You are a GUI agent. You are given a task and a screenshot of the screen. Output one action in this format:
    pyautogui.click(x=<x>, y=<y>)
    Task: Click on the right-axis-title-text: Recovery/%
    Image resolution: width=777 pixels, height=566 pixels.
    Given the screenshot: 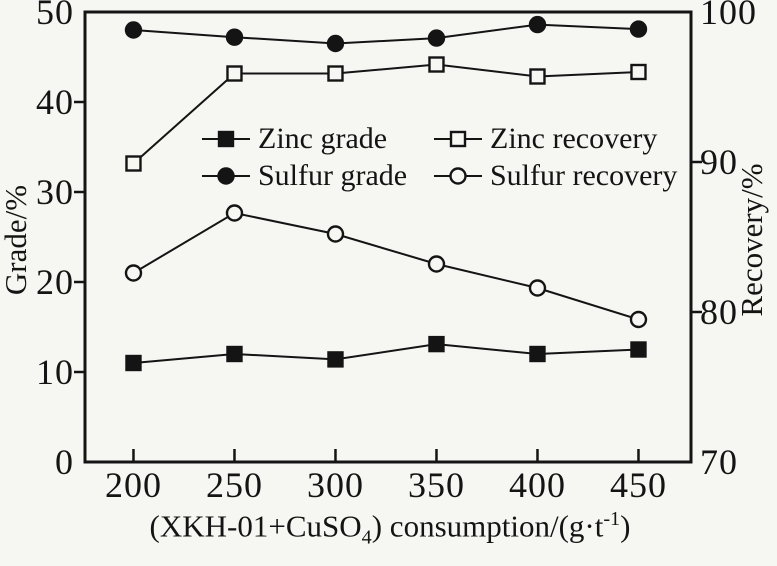 What is the action you would take?
    pyautogui.click(x=751, y=240)
    